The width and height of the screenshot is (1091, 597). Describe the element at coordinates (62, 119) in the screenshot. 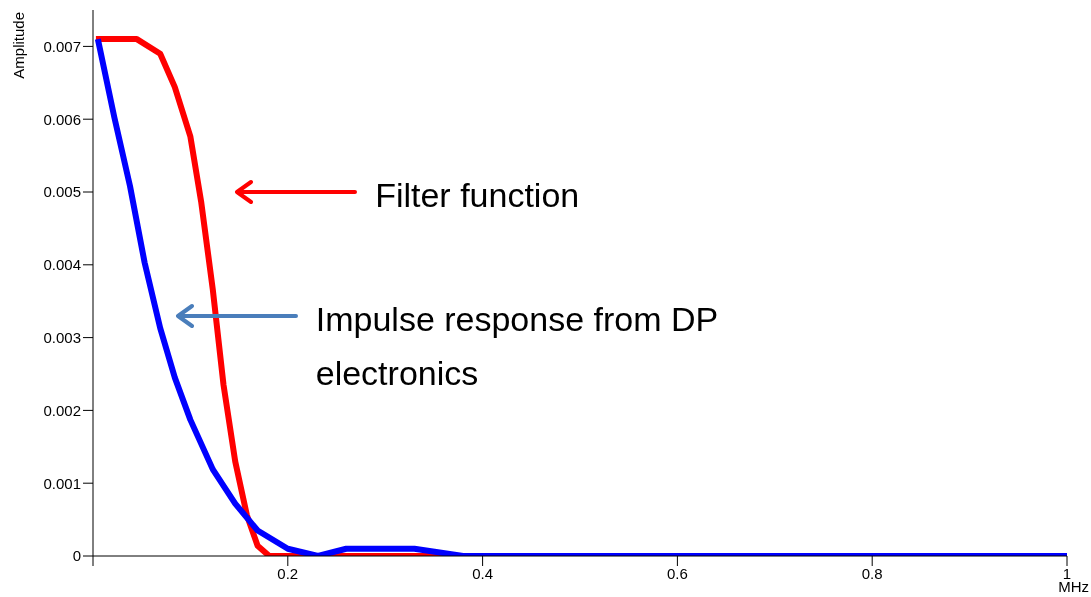

I see `y-tick-label: 0.006` at that location.